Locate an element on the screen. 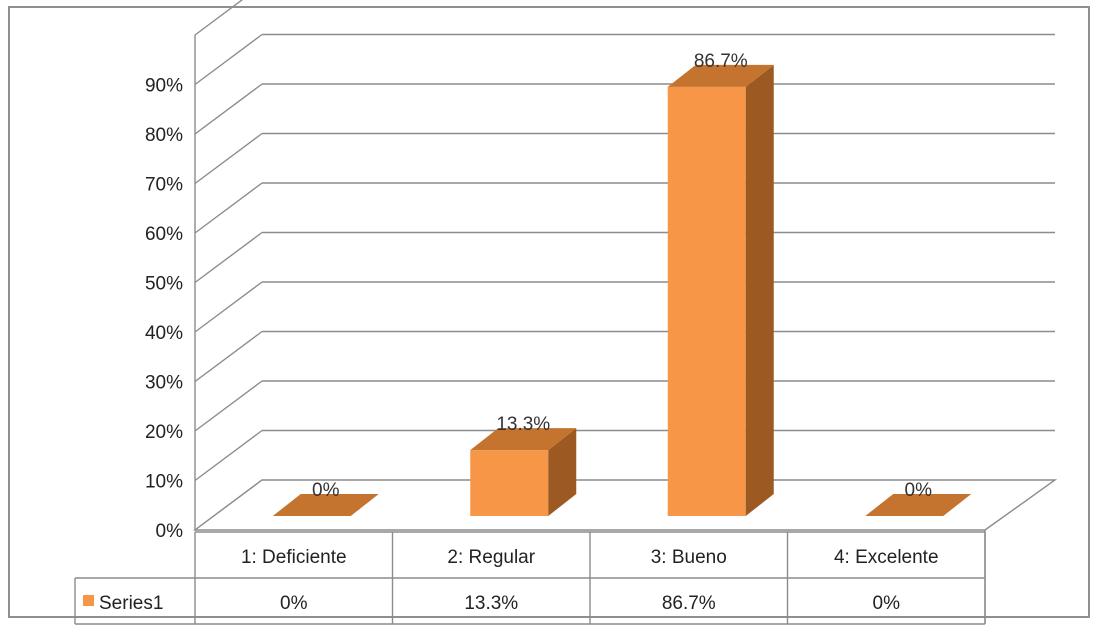  data-label: 86.7% is located at coordinates (721, 61).